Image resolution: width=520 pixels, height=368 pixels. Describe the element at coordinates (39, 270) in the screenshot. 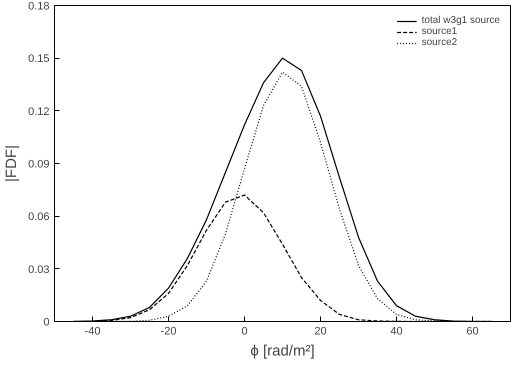

I see `y-tick-label: 0.03` at that location.